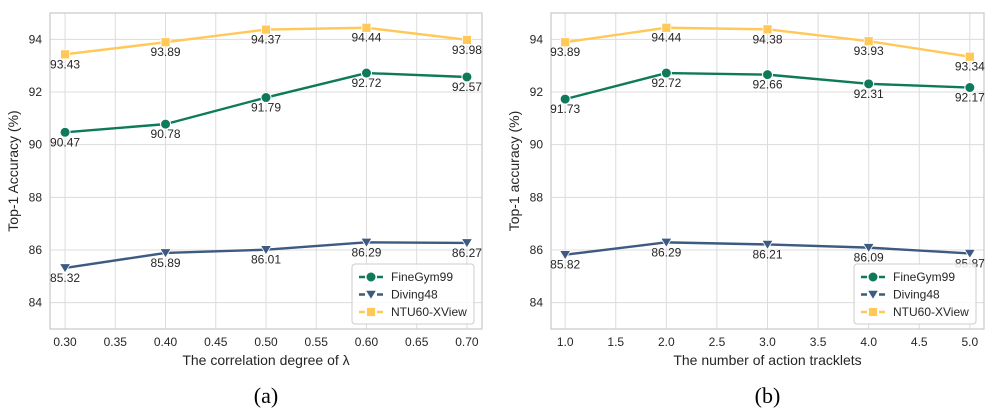  I want to click on data-label: 90.47, so click(65, 142).